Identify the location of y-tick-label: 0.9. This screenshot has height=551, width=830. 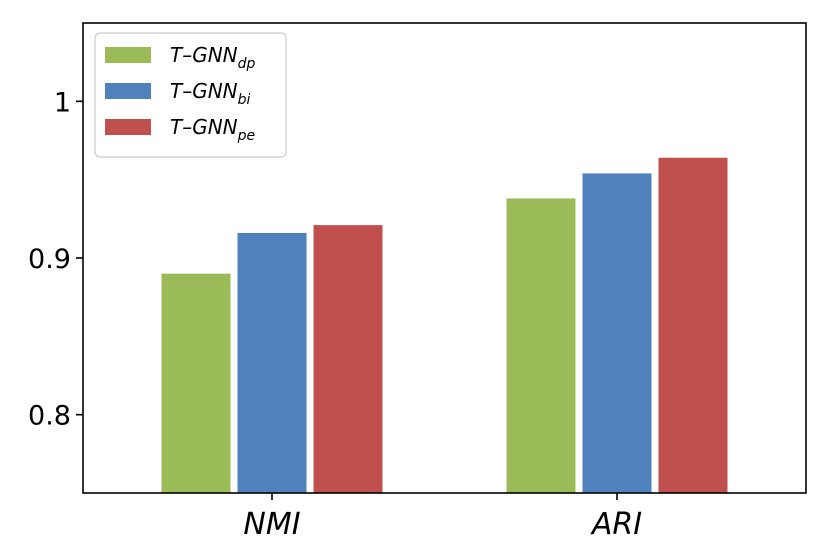
(49, 259).